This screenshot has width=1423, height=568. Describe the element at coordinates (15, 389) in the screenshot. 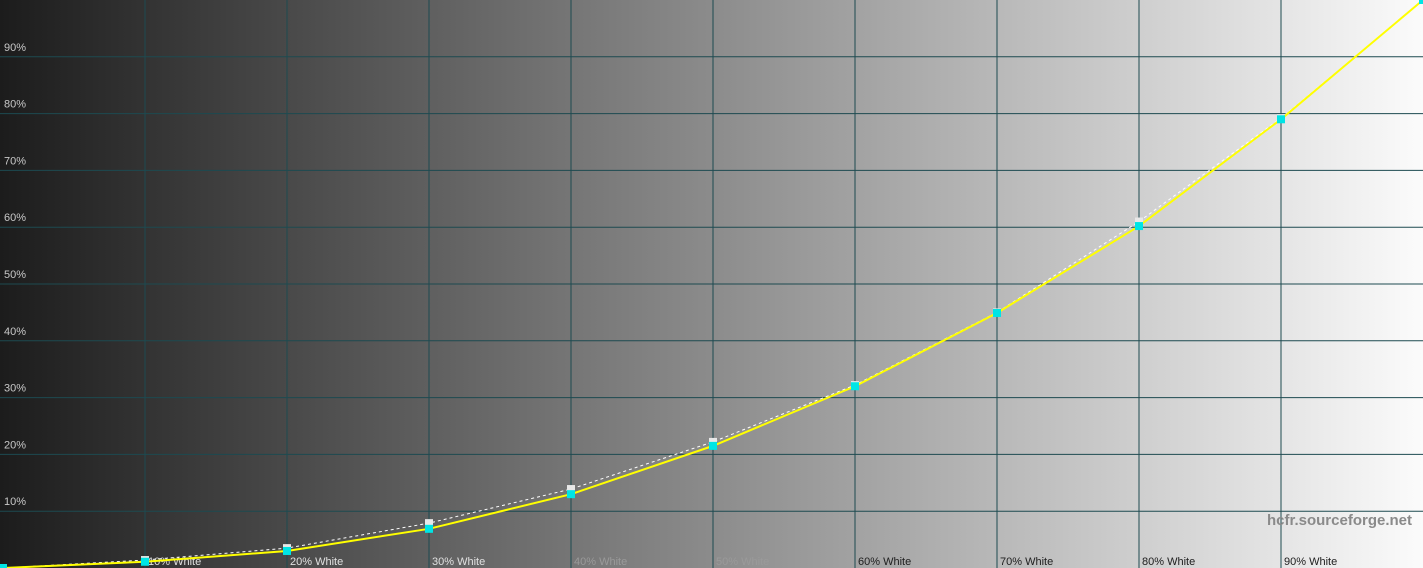

I see `y-tick-label: 30%` at that location.